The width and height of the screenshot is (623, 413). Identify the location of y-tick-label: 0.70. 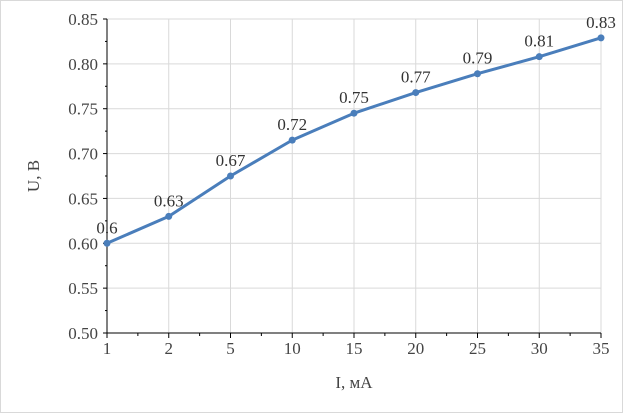
(83, 154).